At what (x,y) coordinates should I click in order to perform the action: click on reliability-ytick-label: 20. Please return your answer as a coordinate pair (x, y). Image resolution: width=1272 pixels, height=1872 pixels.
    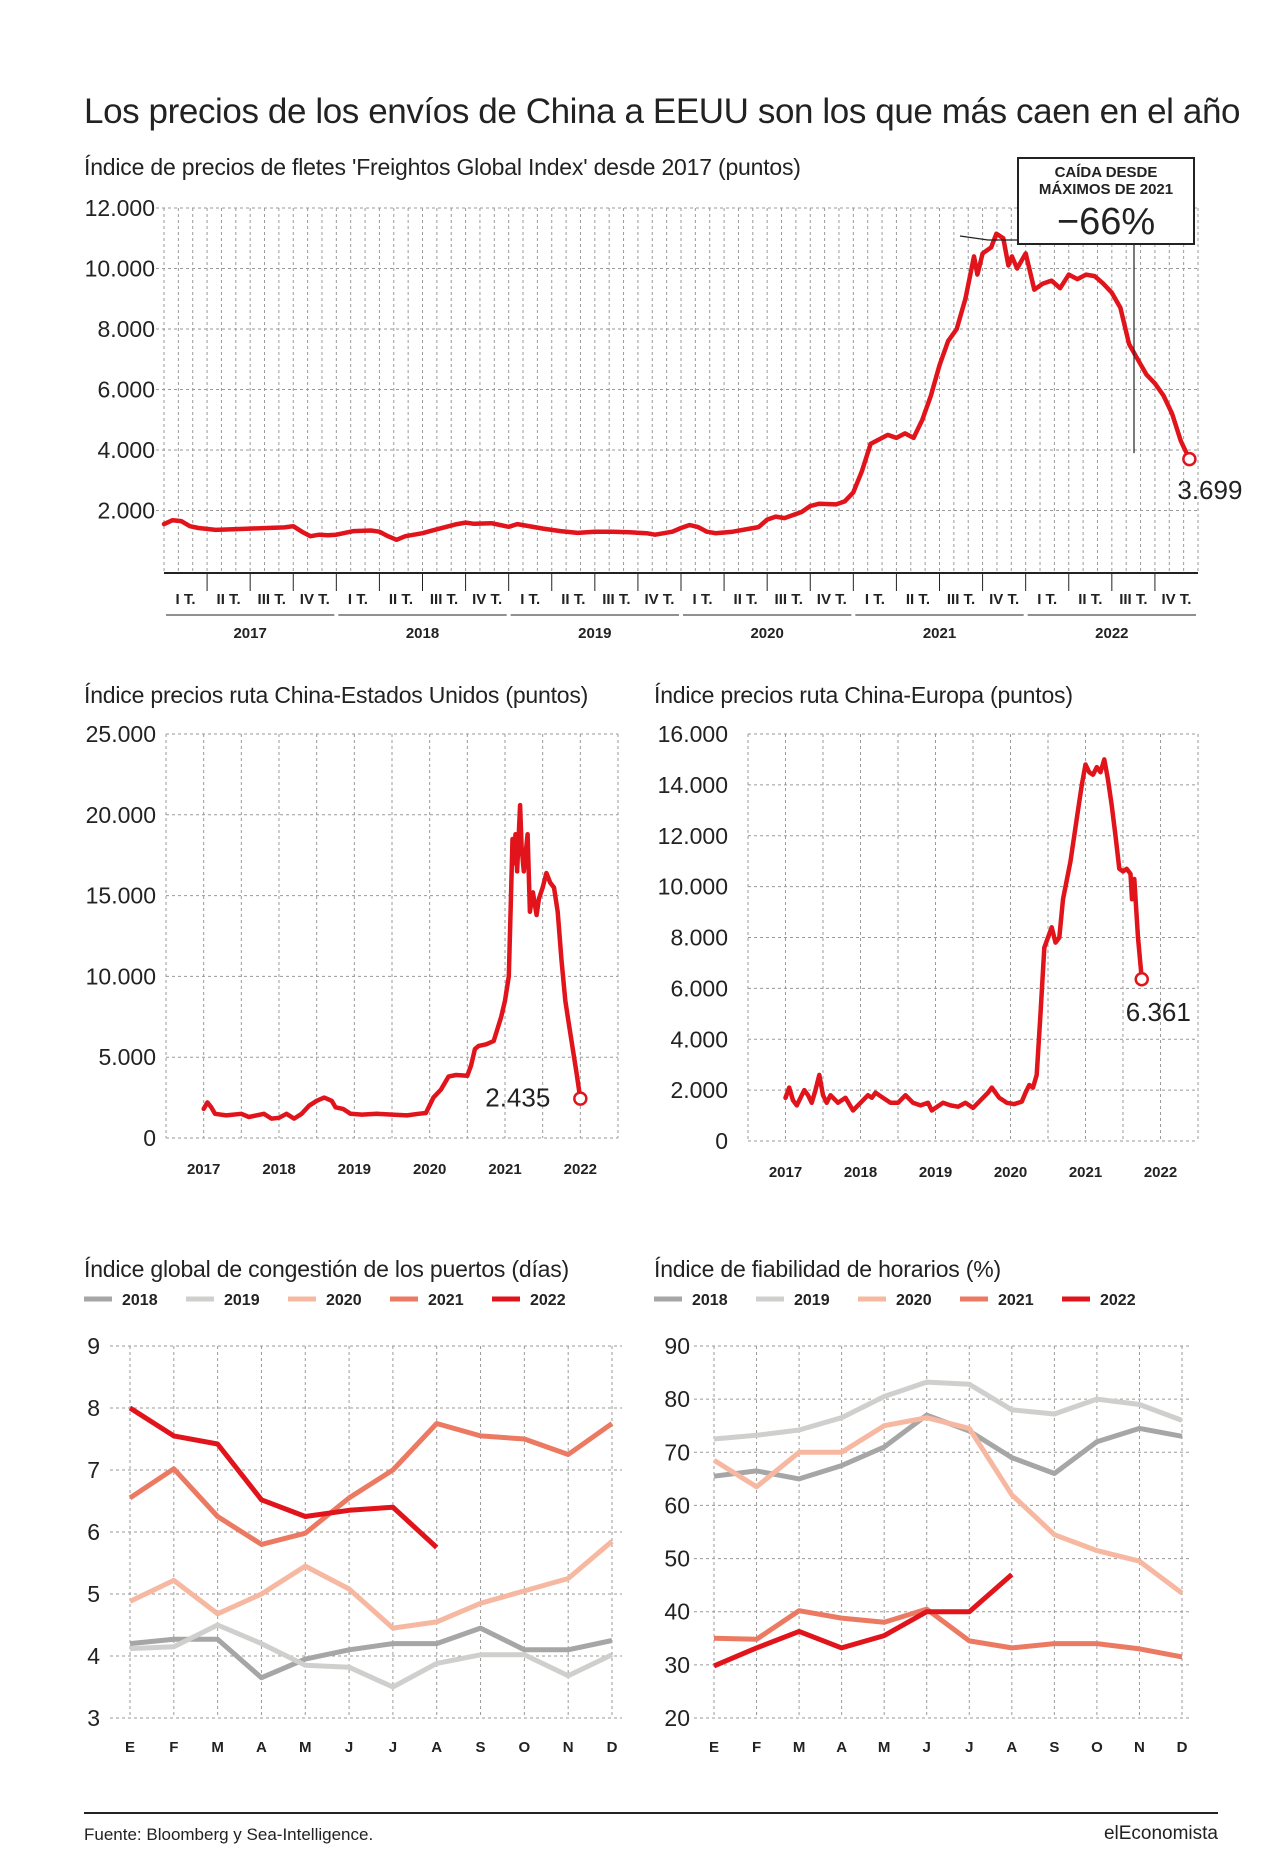
    Looking at the image, I should click on (677, 1718).